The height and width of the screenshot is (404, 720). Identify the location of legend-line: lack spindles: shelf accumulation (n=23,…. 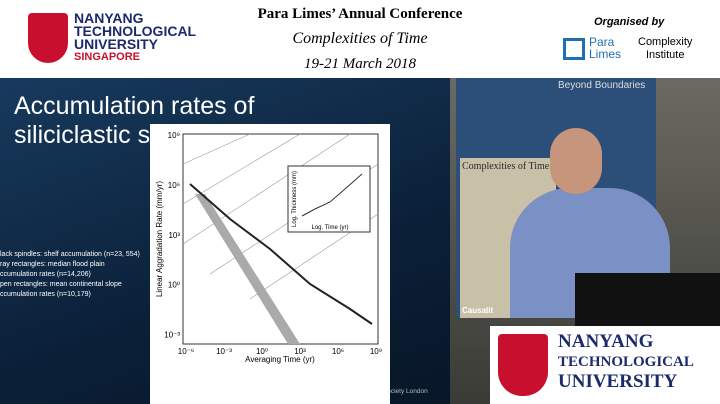
(70, 254).